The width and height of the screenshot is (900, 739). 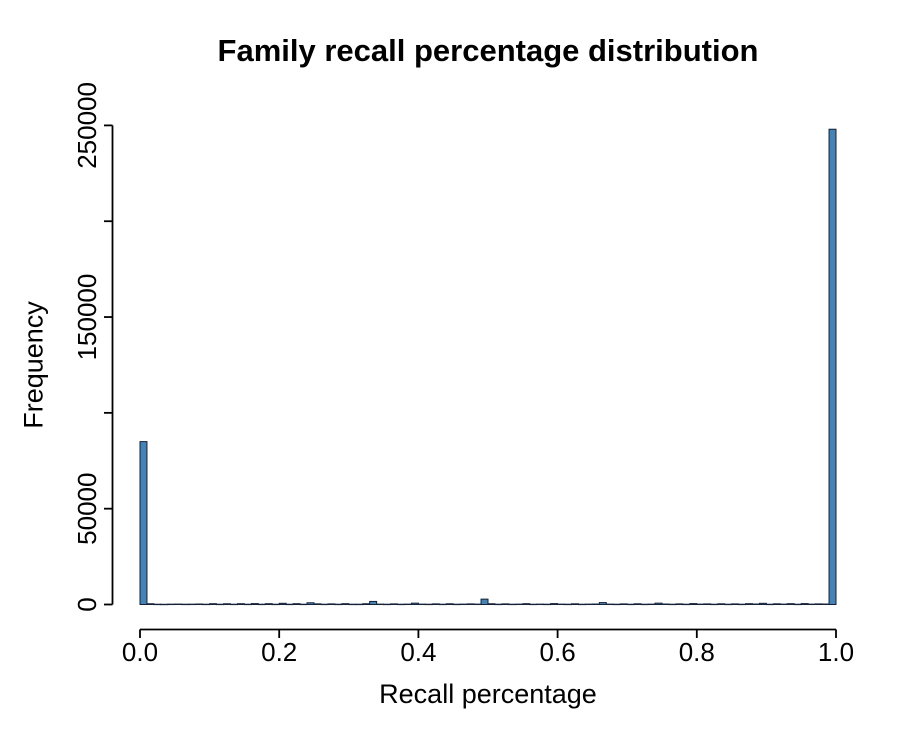 I want to click on y-axis-label: Frequency, so click(x=33, y=365).